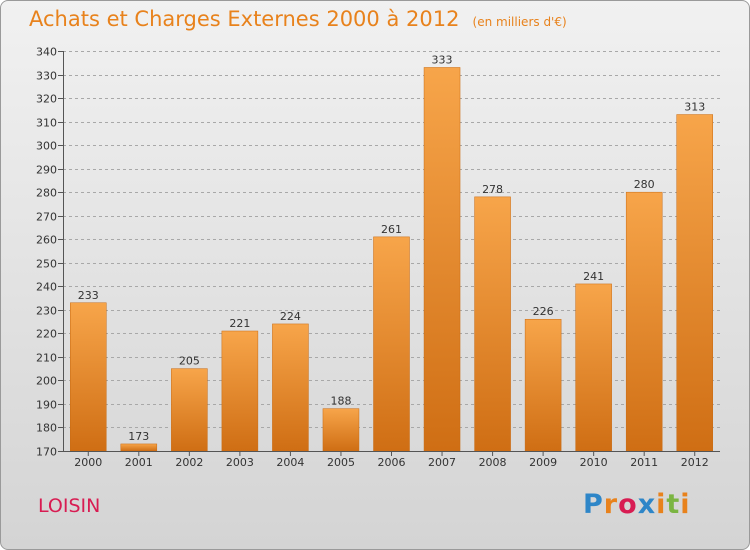  Describe the element at coordinates (593, 276) in the screenshot. I see `data-label: 241` at that location.